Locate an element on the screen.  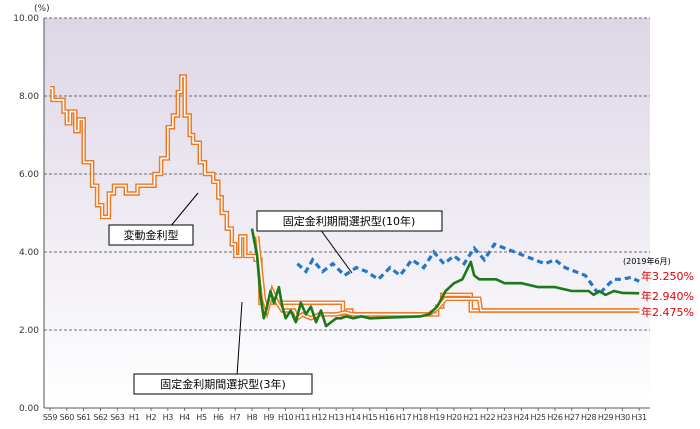
callout-fixed10: 固定金利期間選択型(10年) is located at coordinates (349, 242).